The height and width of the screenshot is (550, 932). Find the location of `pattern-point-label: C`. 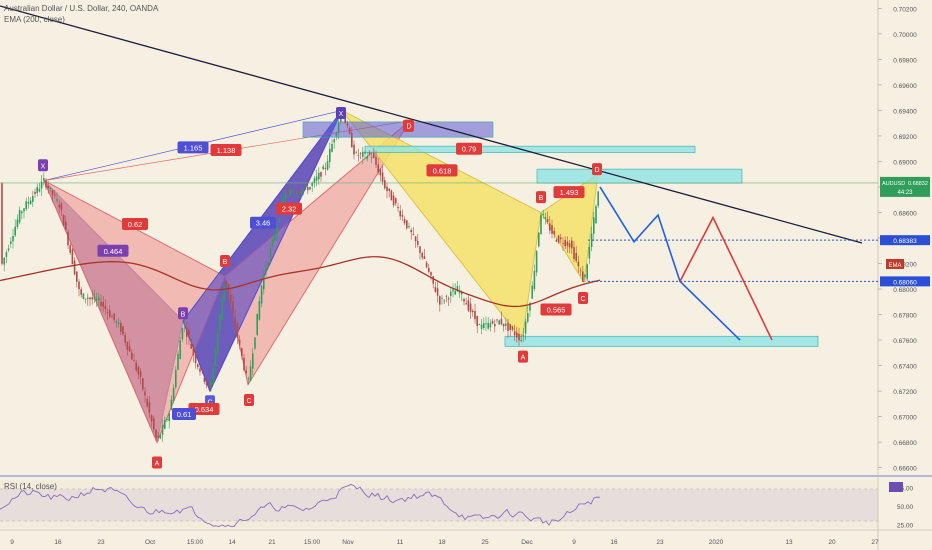

pattern-point-label: C is located at coordinates (248, 401).